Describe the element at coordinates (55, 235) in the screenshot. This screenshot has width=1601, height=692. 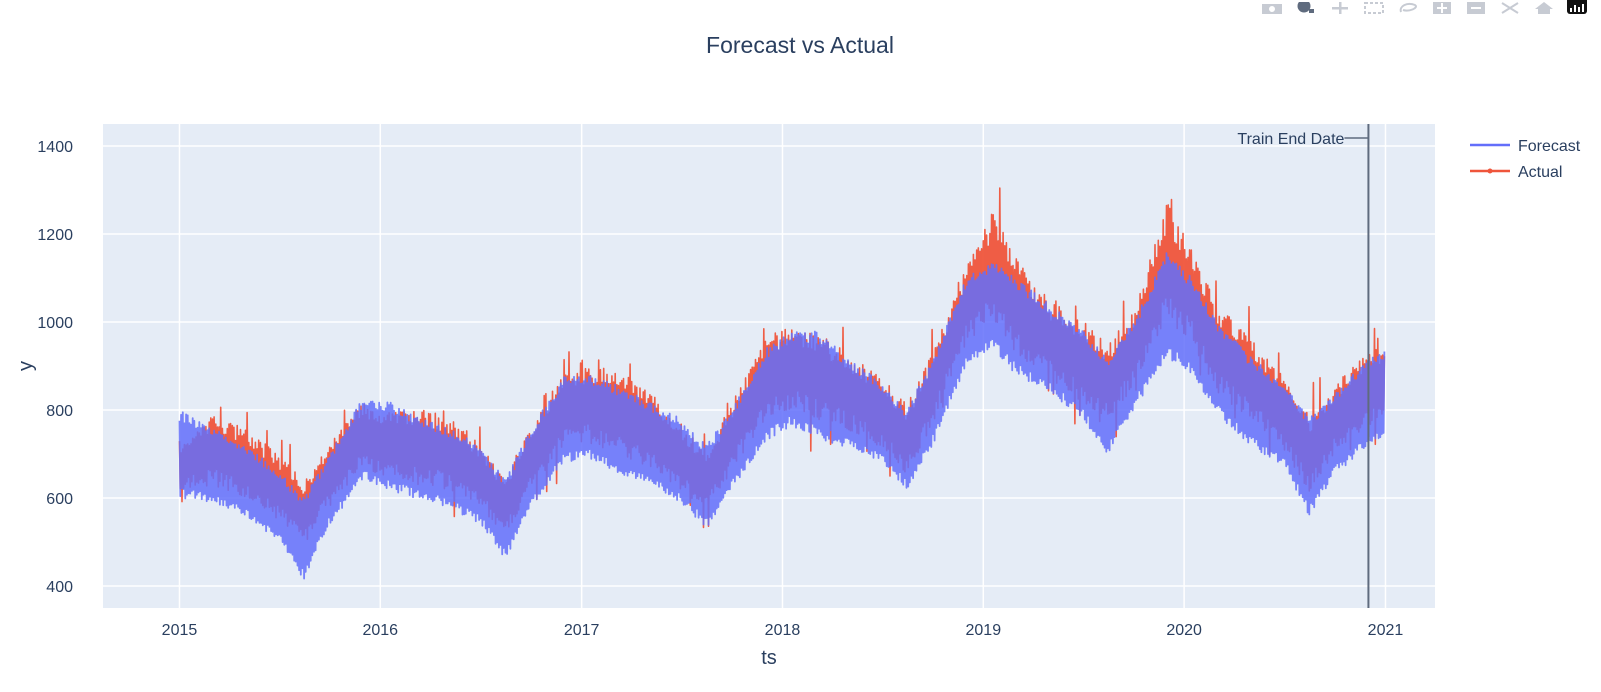
I see `y-tick-label-1200: 1200` at that location.